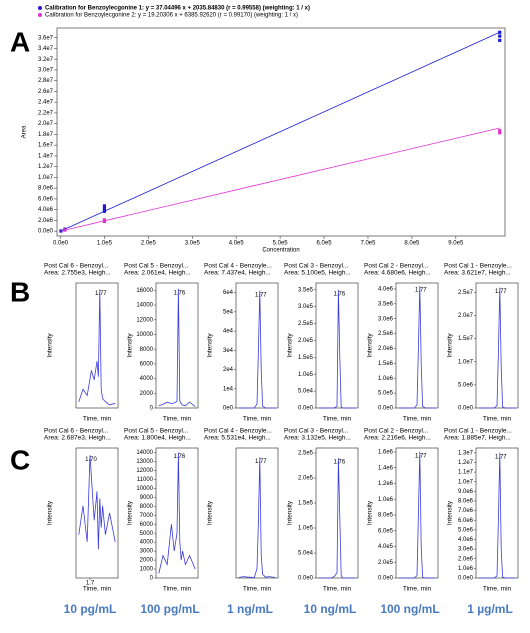  I want to click on concentration-label: 1 µg/mL, so click(490, 609).